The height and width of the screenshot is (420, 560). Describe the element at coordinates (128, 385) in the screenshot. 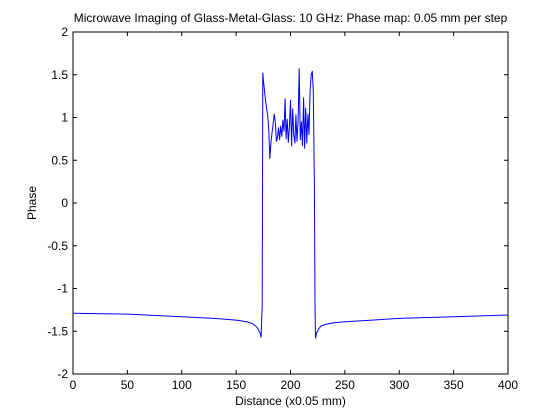

I see `x-tick-label: 50` at that location.